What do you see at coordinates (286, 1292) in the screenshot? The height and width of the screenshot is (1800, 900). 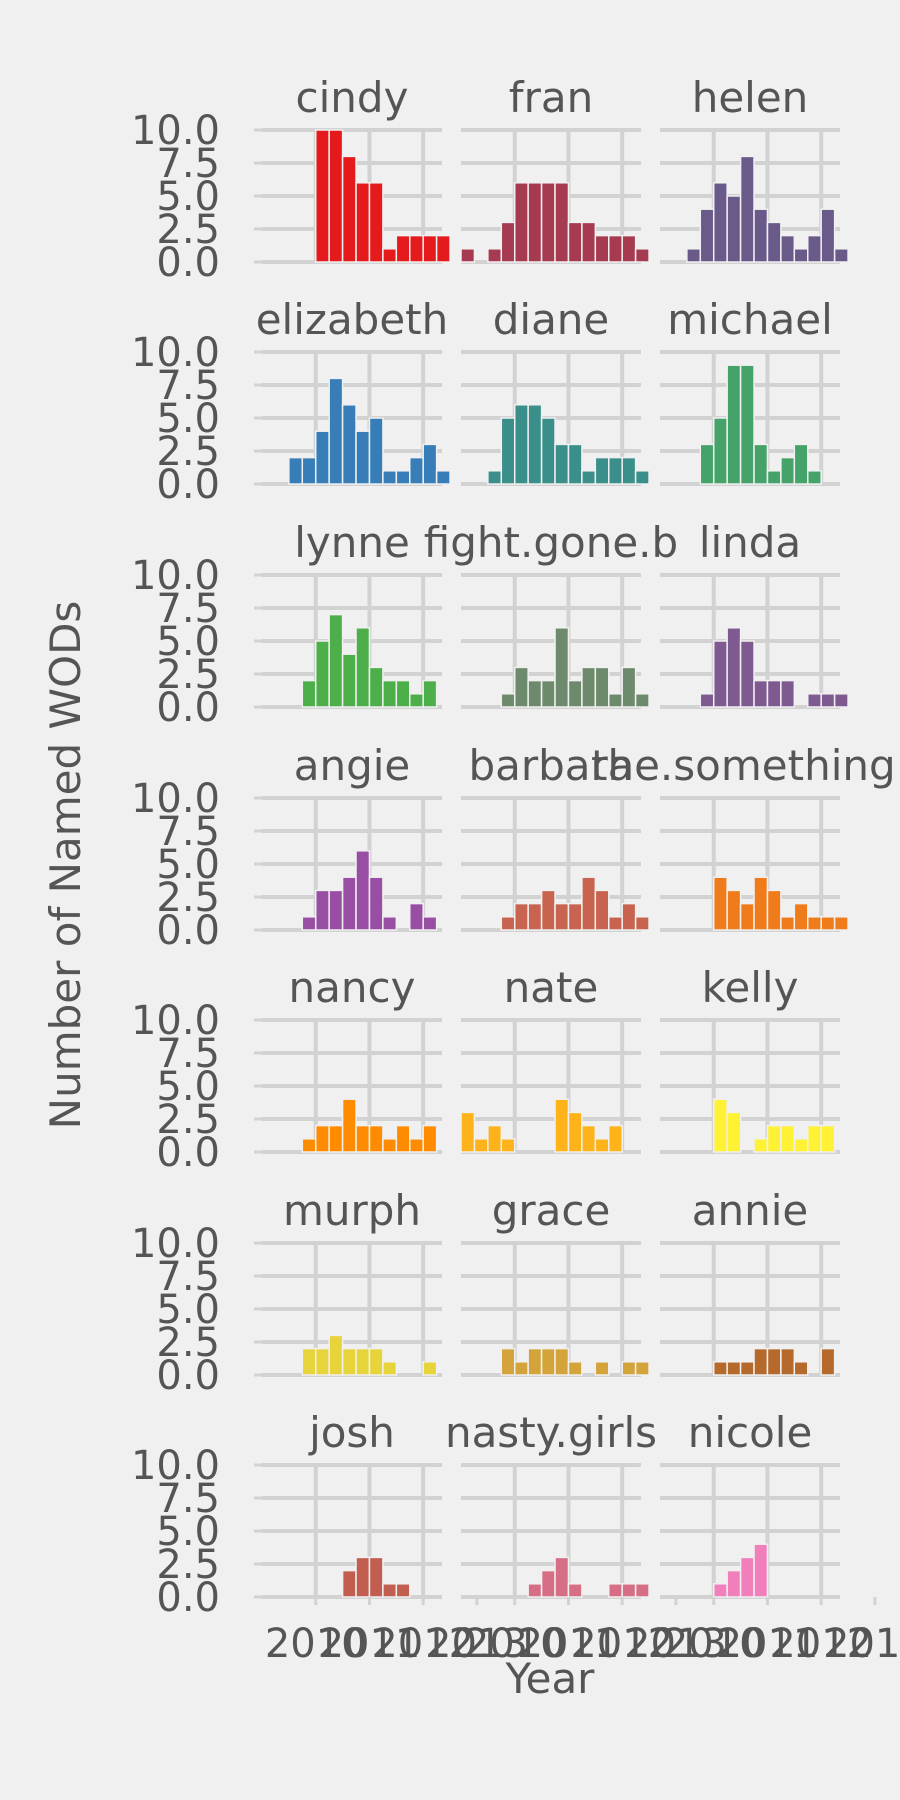 I see `facet-panel-murph: murph 0.02.55.07.510.0` at bounding box center [286, 1292].